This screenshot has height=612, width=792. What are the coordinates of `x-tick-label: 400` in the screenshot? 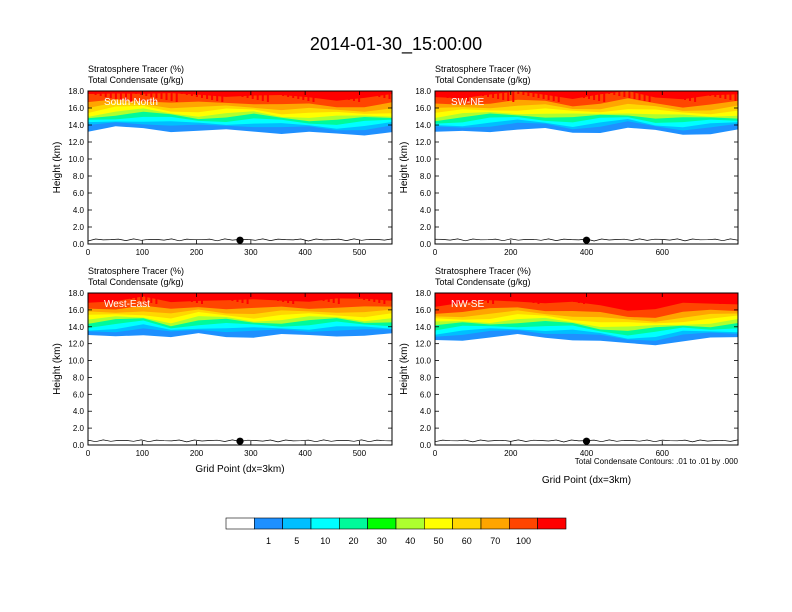 It's located at (587, 453).